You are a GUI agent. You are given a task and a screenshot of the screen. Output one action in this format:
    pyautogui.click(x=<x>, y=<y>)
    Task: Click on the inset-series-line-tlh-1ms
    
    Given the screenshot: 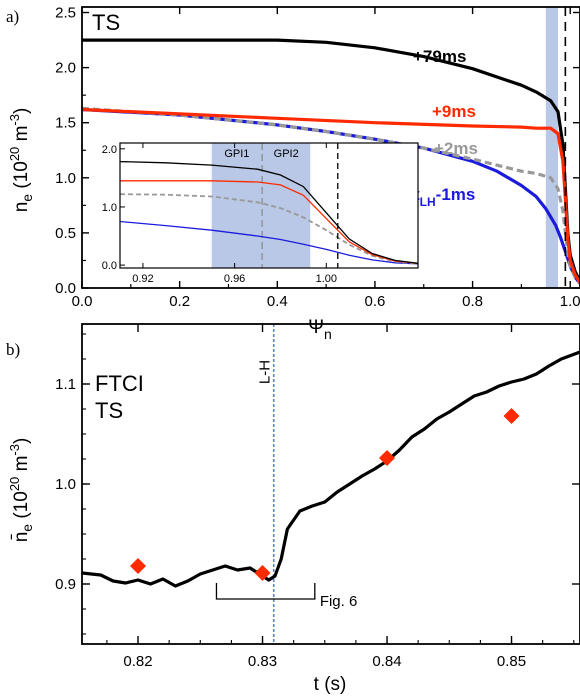 What is the action you would take?
    pyautogui.click(x=269, y=242)
    